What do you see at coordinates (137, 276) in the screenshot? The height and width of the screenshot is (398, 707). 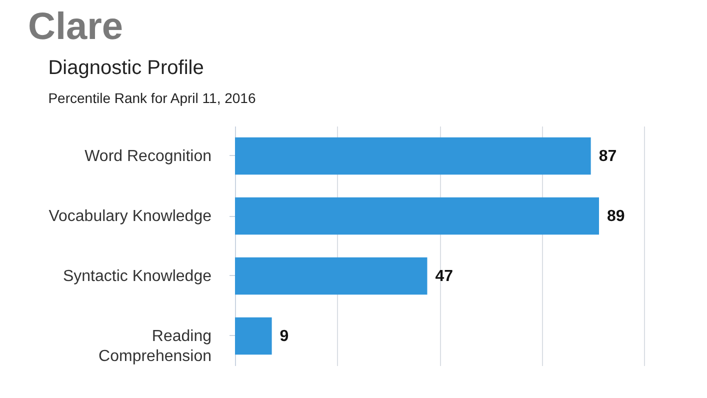 I see `y-tick-label: Syntactic Knowledge` at bounding box center [137, 276].